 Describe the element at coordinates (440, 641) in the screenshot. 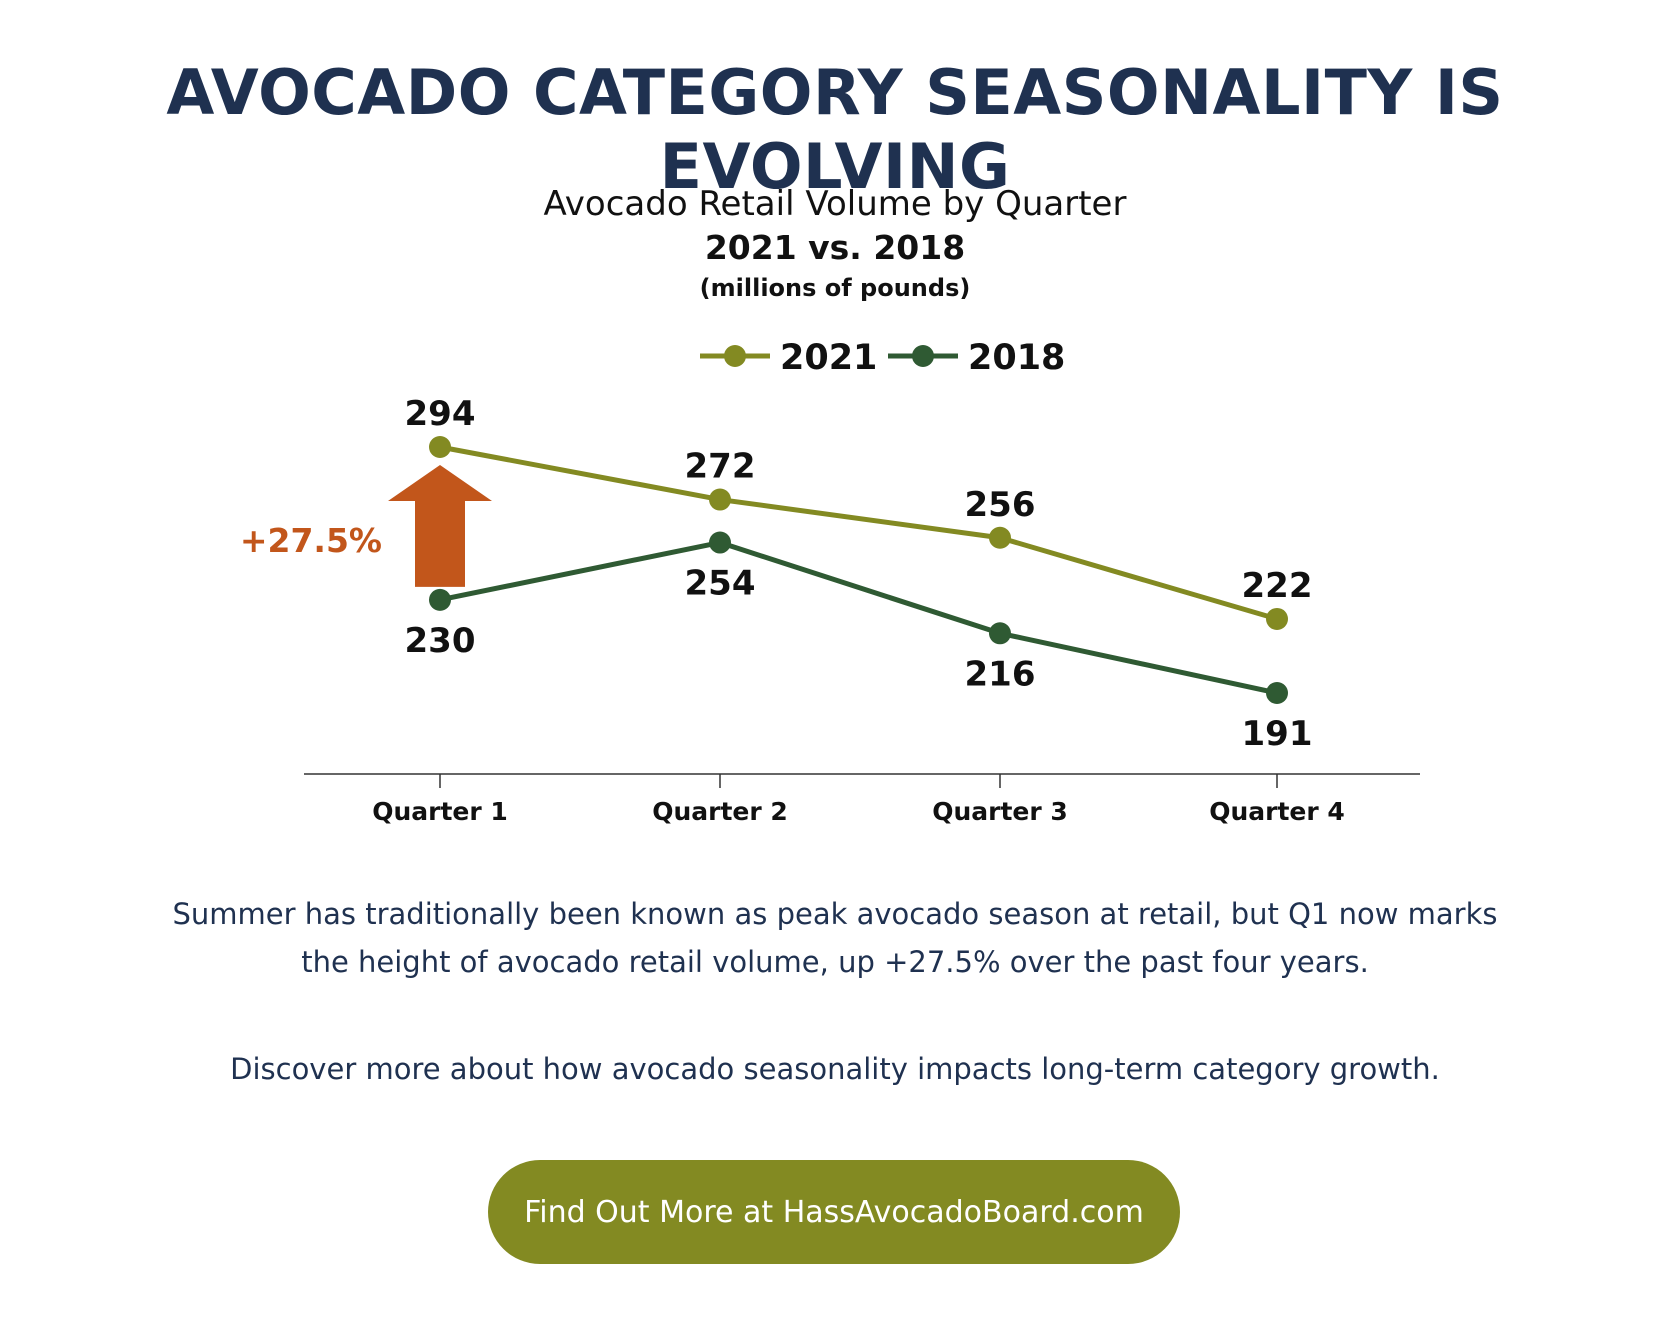

I see `data-label-2018-q1: 230` at that location.